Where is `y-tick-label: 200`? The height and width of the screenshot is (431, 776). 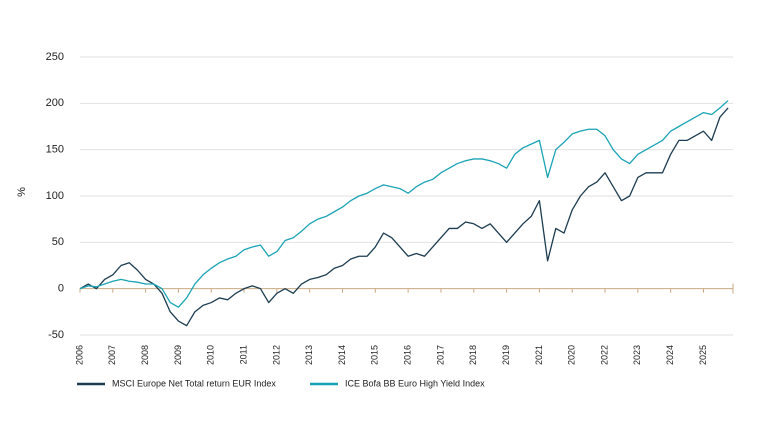
y-tick-label: 200 is located at coordinates (55, 103).